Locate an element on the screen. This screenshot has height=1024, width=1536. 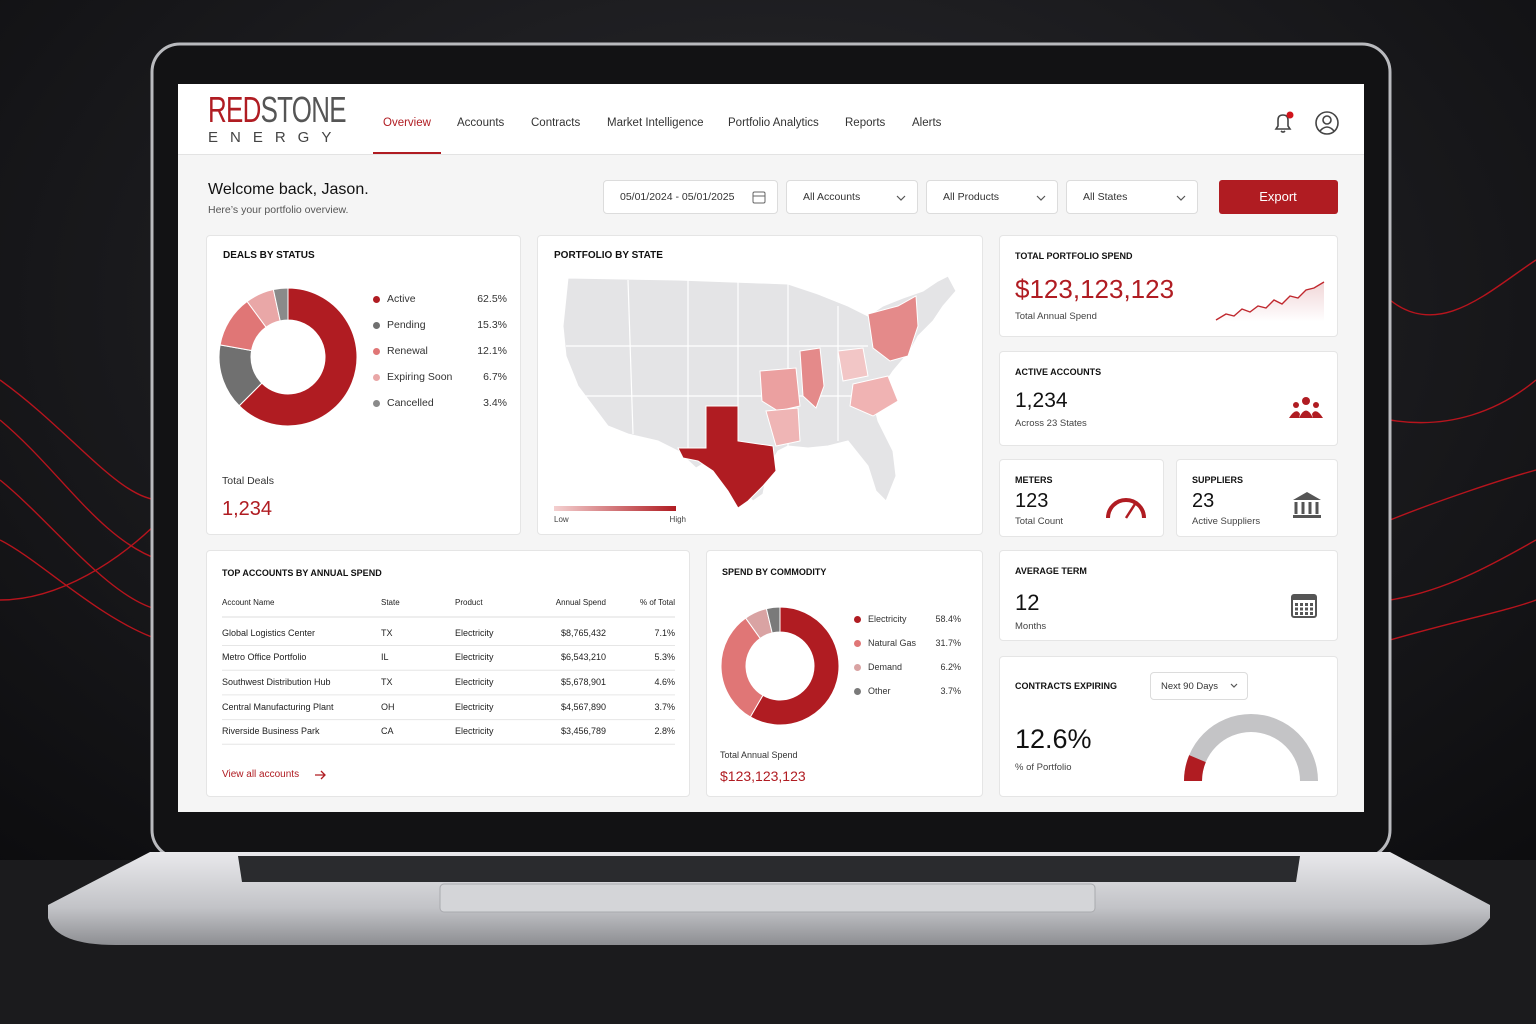
legend-label: Renewal is located at coordinates (407, 350).